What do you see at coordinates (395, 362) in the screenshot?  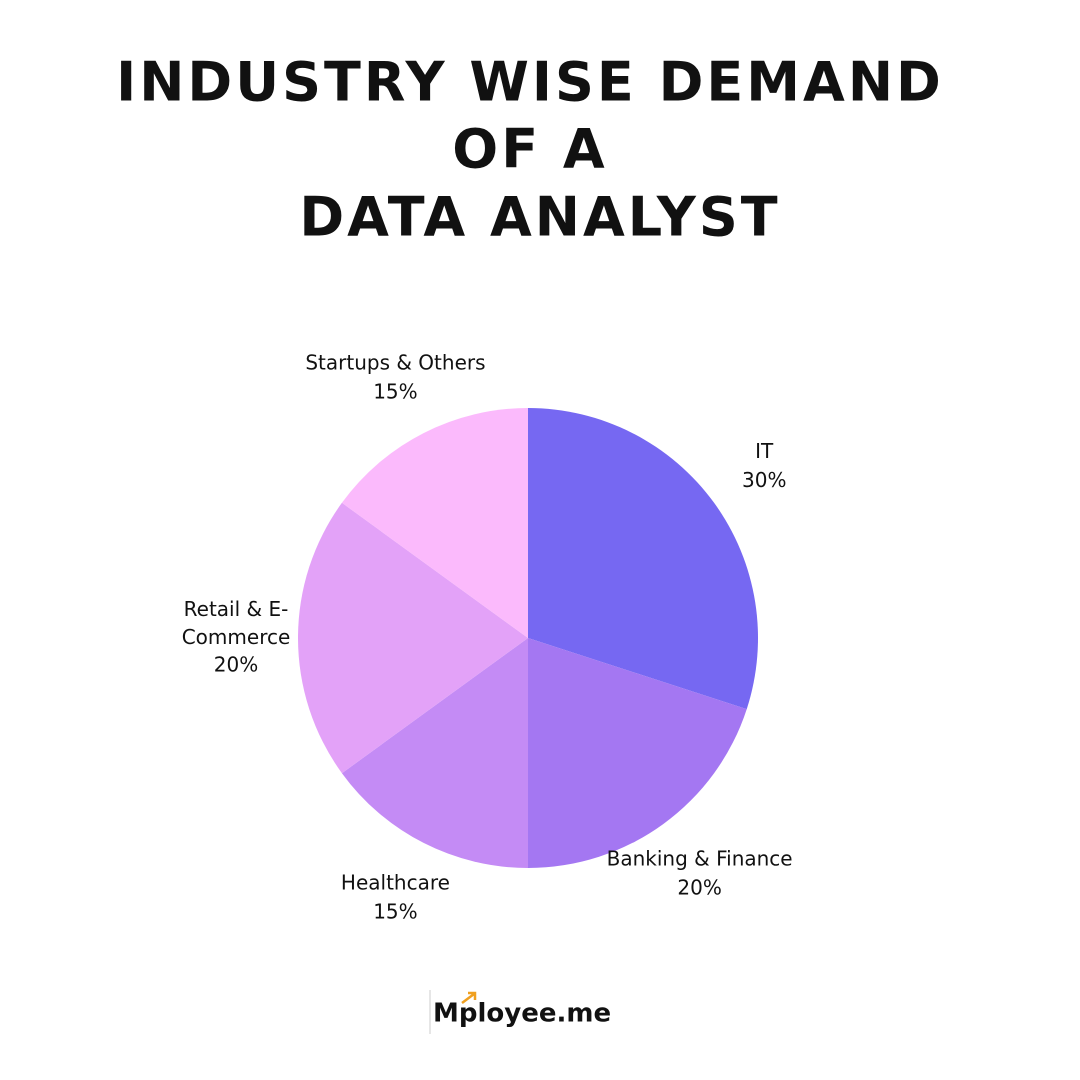 I see `slice-label: Startups & Others` at bounding box center [395, 362].